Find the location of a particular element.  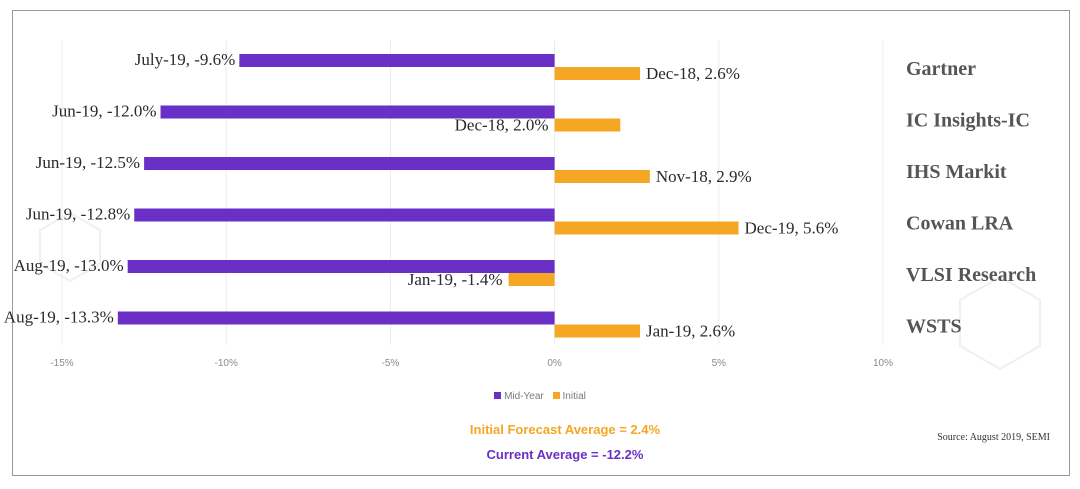

current-average: Current Average = -12.2% is located at coordinates (565, 454).